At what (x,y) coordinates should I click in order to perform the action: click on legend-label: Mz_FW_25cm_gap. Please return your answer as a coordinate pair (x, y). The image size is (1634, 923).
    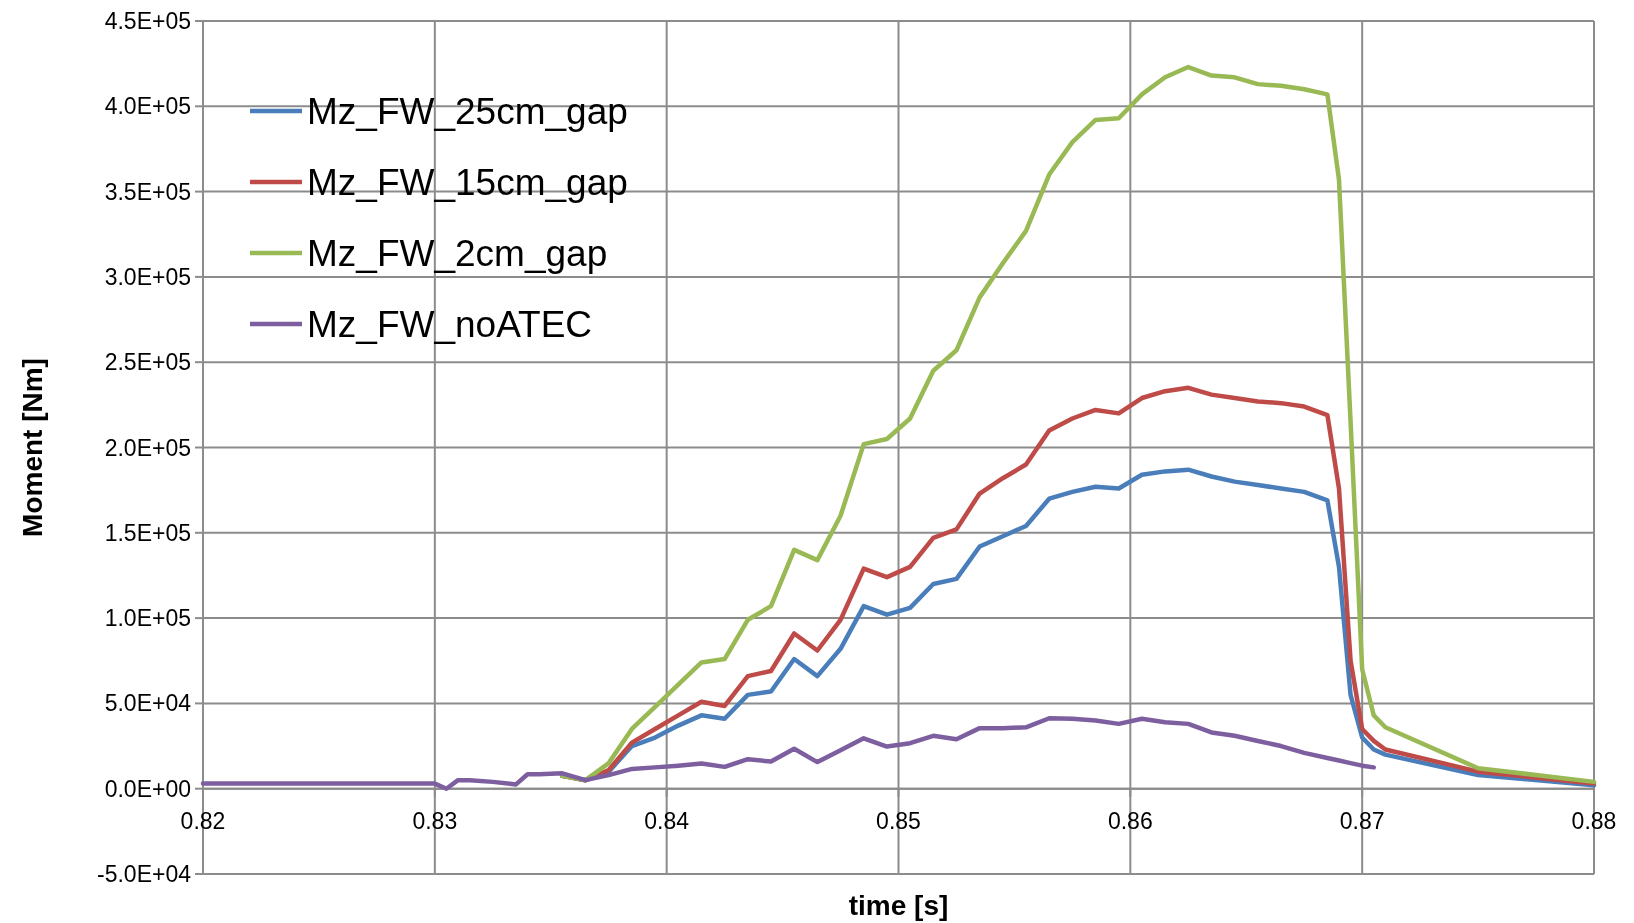
    Looking at the image, I should click on (467, 111).